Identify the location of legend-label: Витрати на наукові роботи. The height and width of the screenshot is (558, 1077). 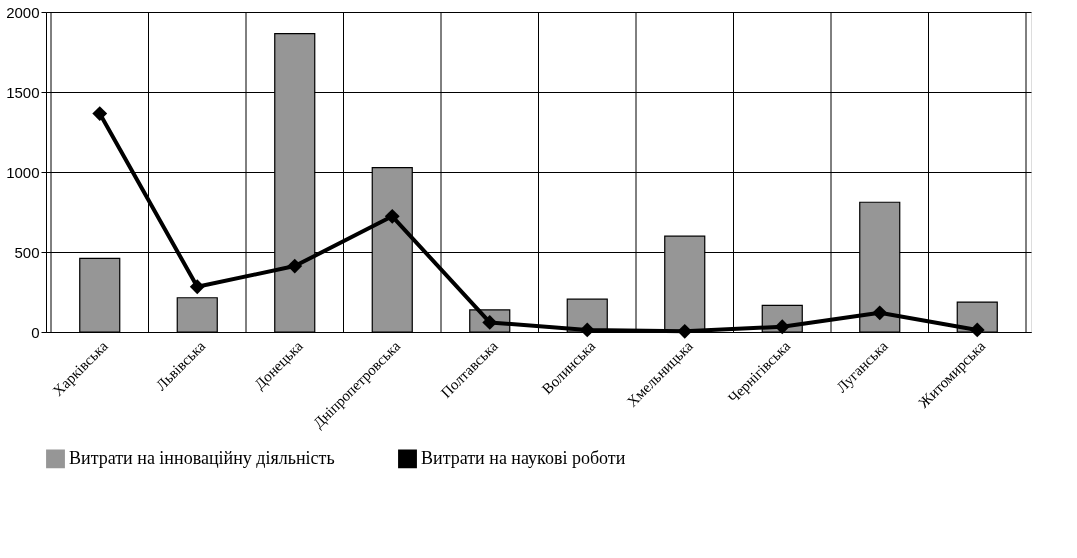
(523, 457).